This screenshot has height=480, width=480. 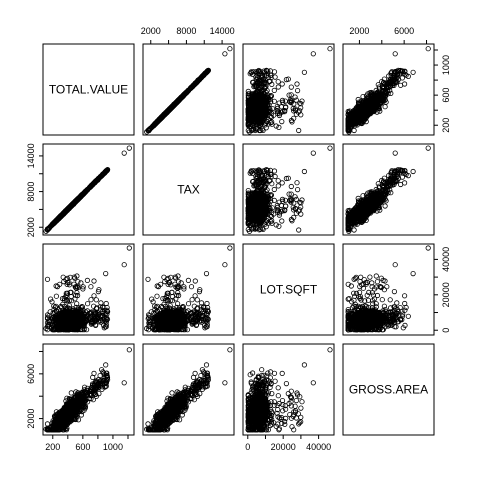 What do you see at coordinates (388, 189) in the screenshot?
I see `panel-tax-vs-gross-area` at bounding box center [388, 189].